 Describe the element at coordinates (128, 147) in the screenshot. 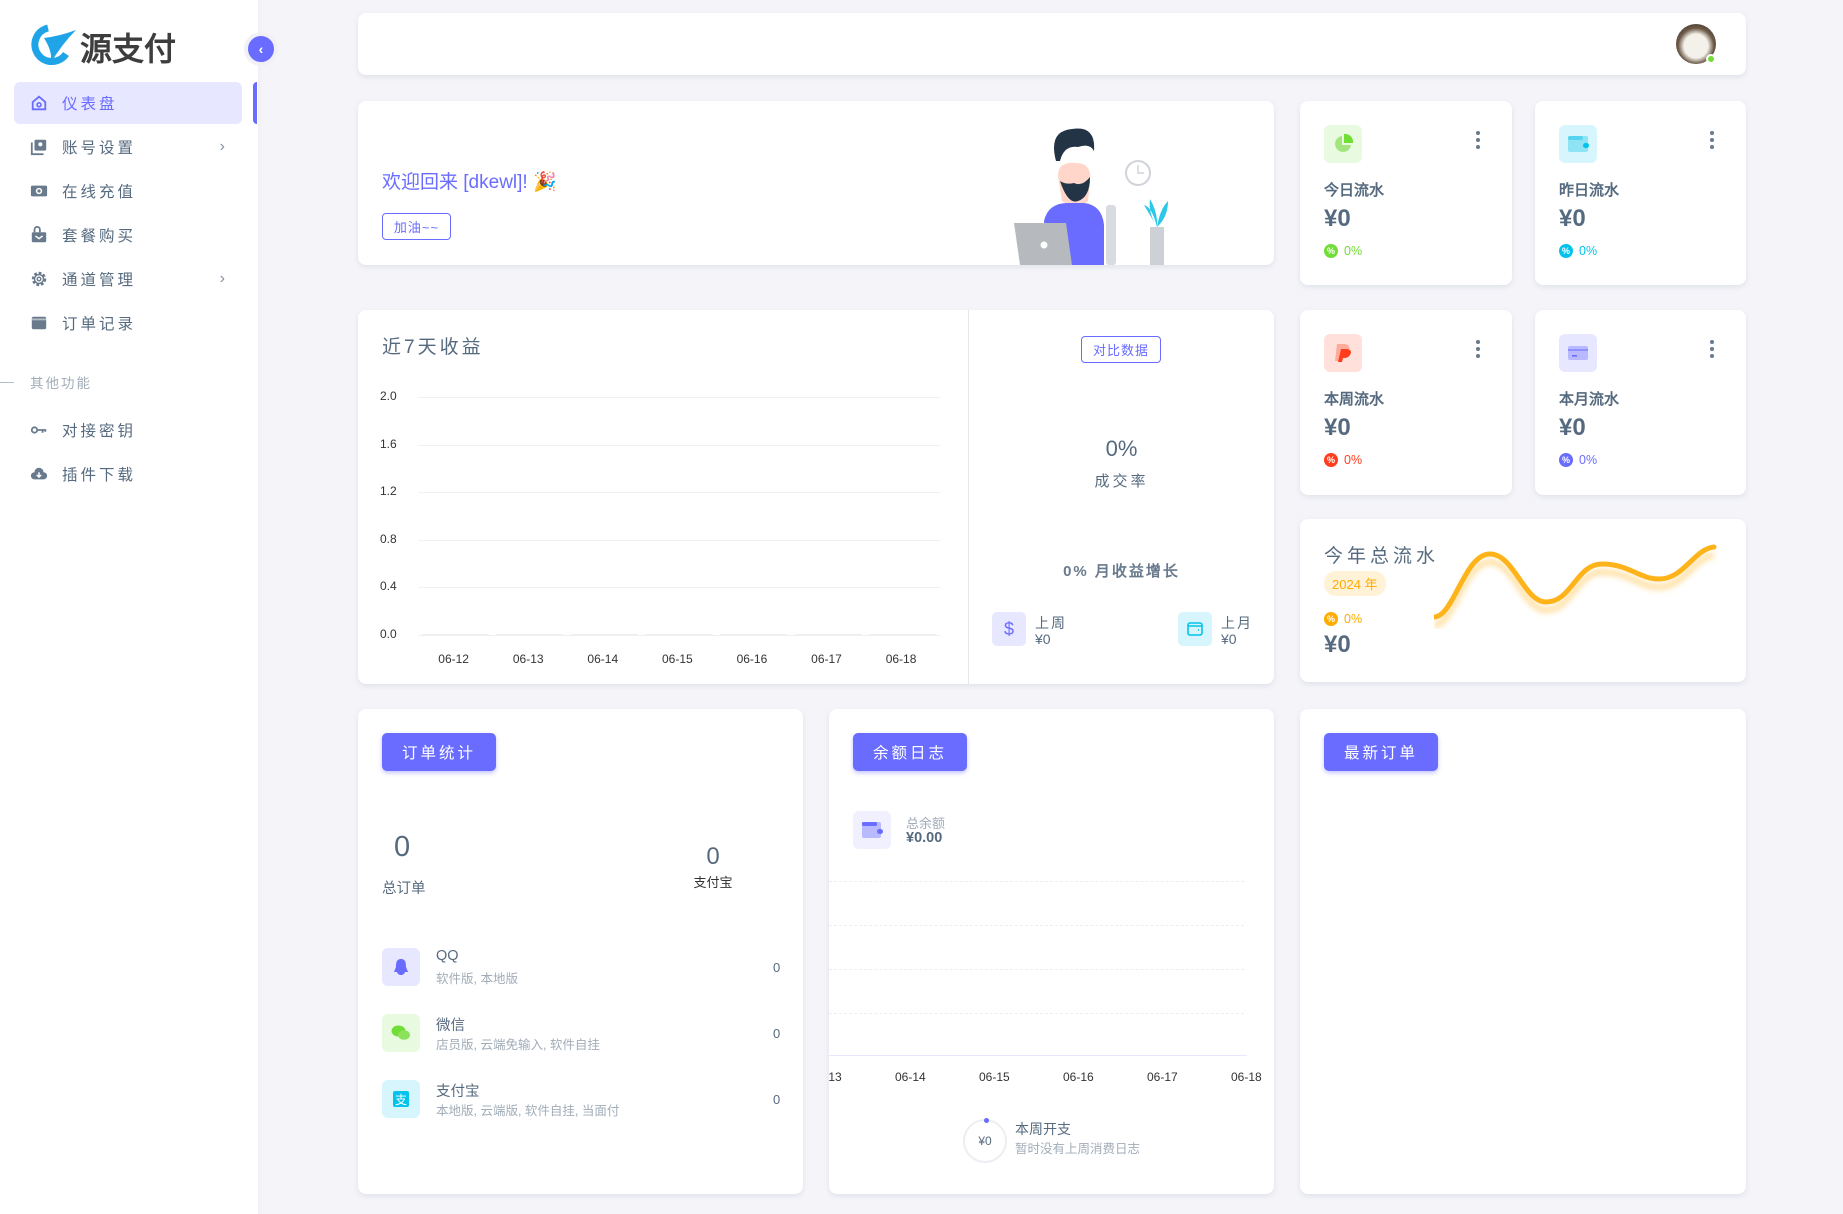

I see `sidebar-item-account-settings: 账号设置 ›` at that location.